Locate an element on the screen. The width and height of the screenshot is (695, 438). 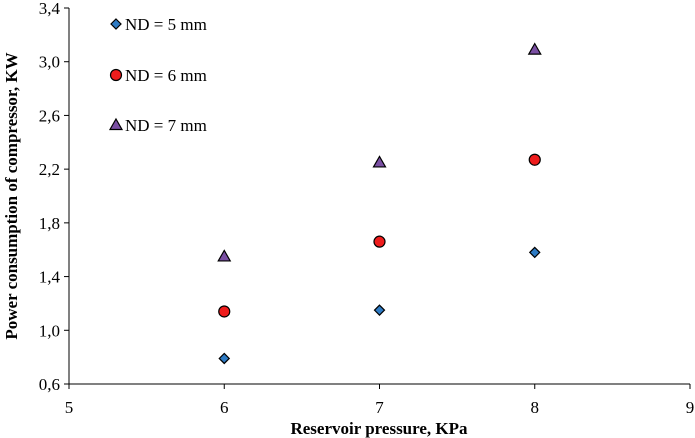
y-tick-label: 1,0 is located at coordinates (49, 330).